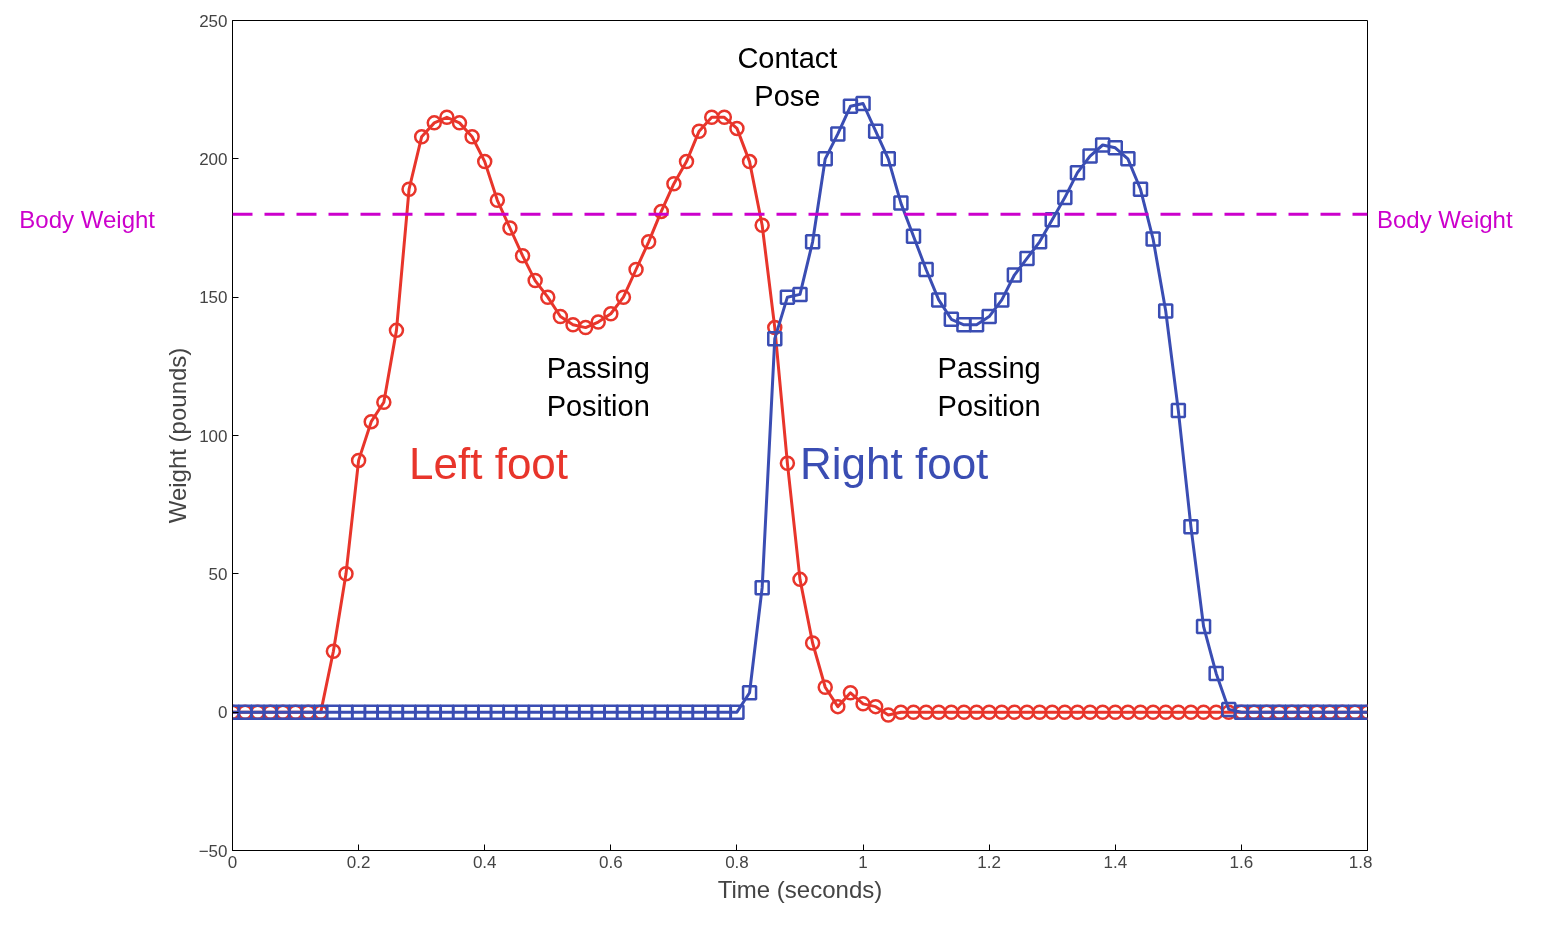 This screenshot has width=1562, height=930. I want to click on x-tick-label: 0.4, so click(484, 862).